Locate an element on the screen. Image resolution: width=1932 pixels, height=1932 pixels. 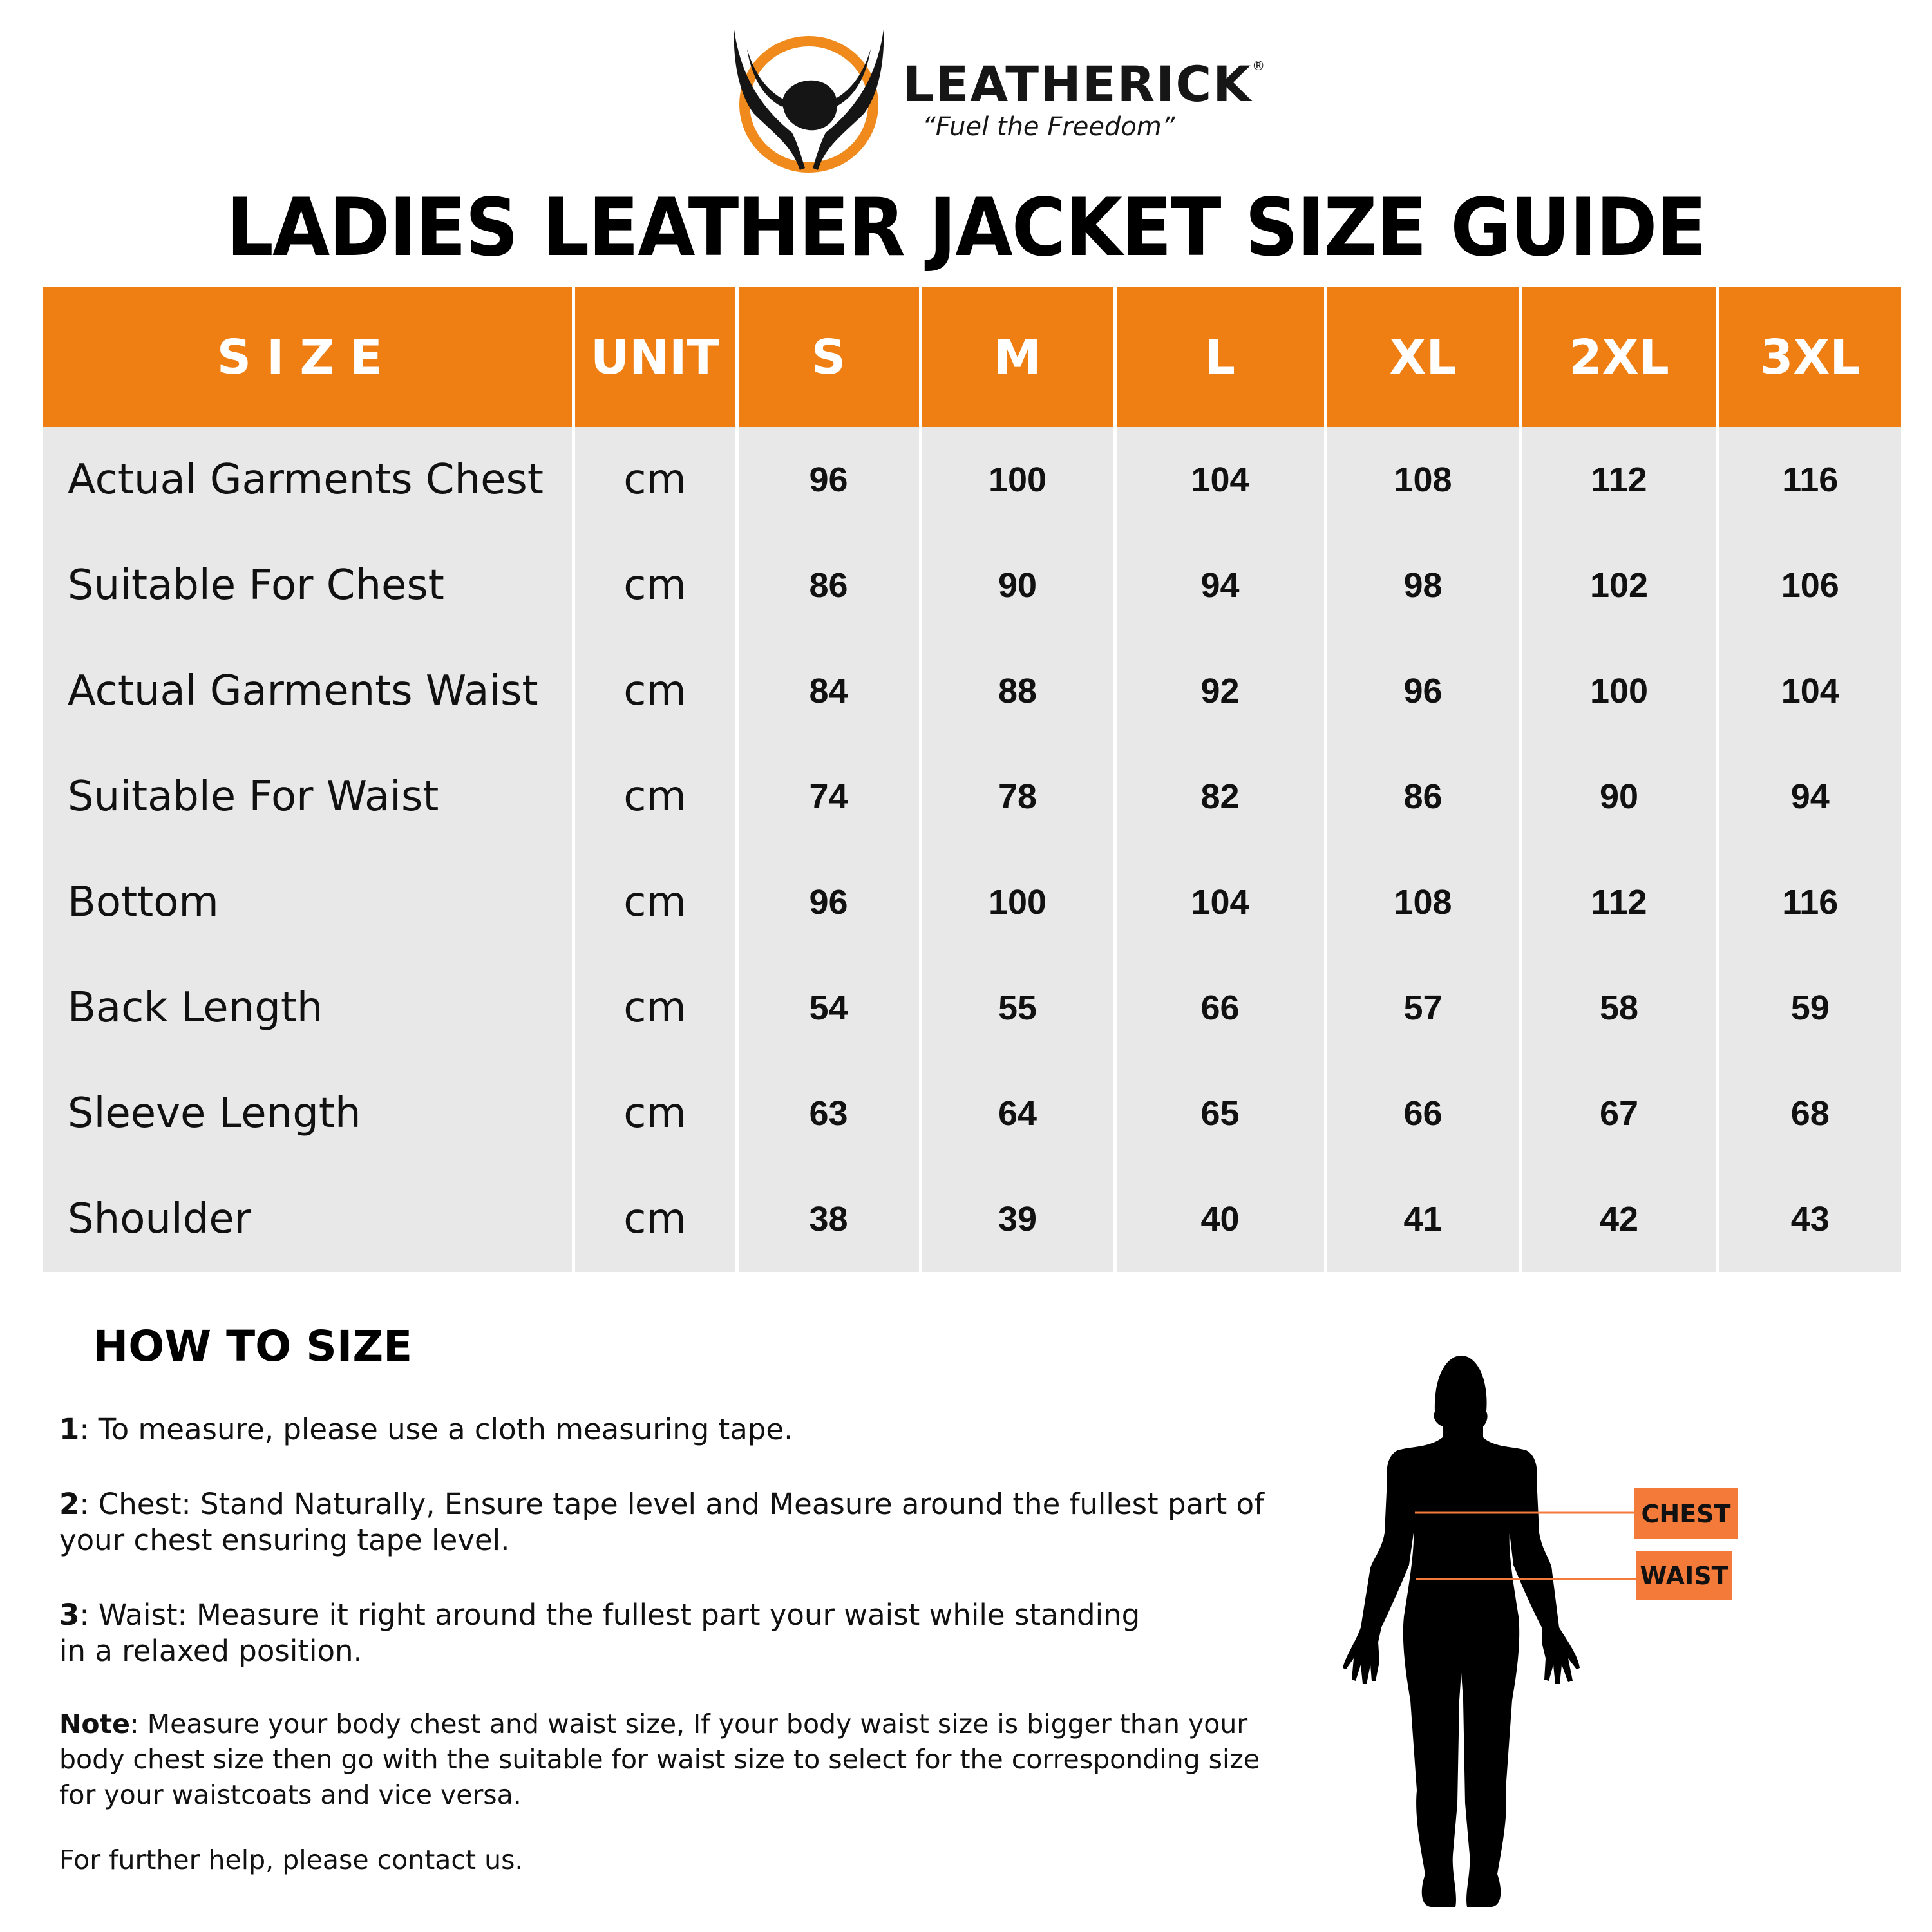
table-row: Shoulder cm 38 39 40 41 42 43 is located at coordinates (972, 1219).